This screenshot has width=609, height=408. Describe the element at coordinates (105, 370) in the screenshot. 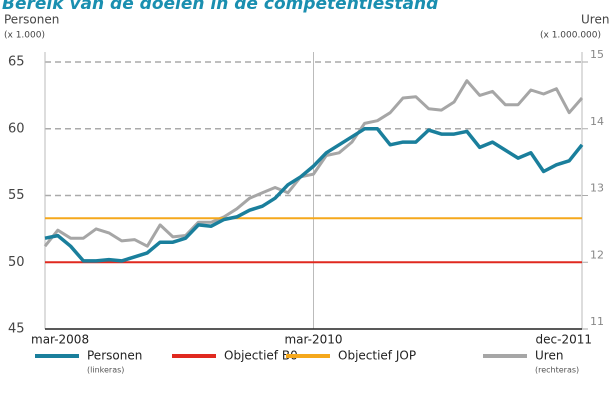

I see `legend-note: (linkeras)` at that location.